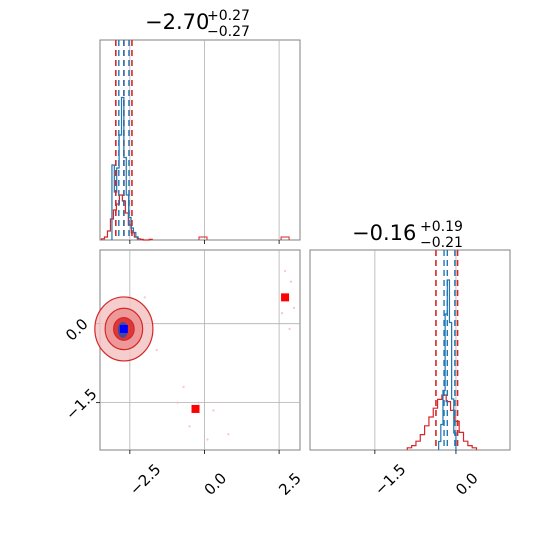 This screenshot has width=550, height=550. I want to click on panel2-tick-label-x: −2.5, so click(145, 479).